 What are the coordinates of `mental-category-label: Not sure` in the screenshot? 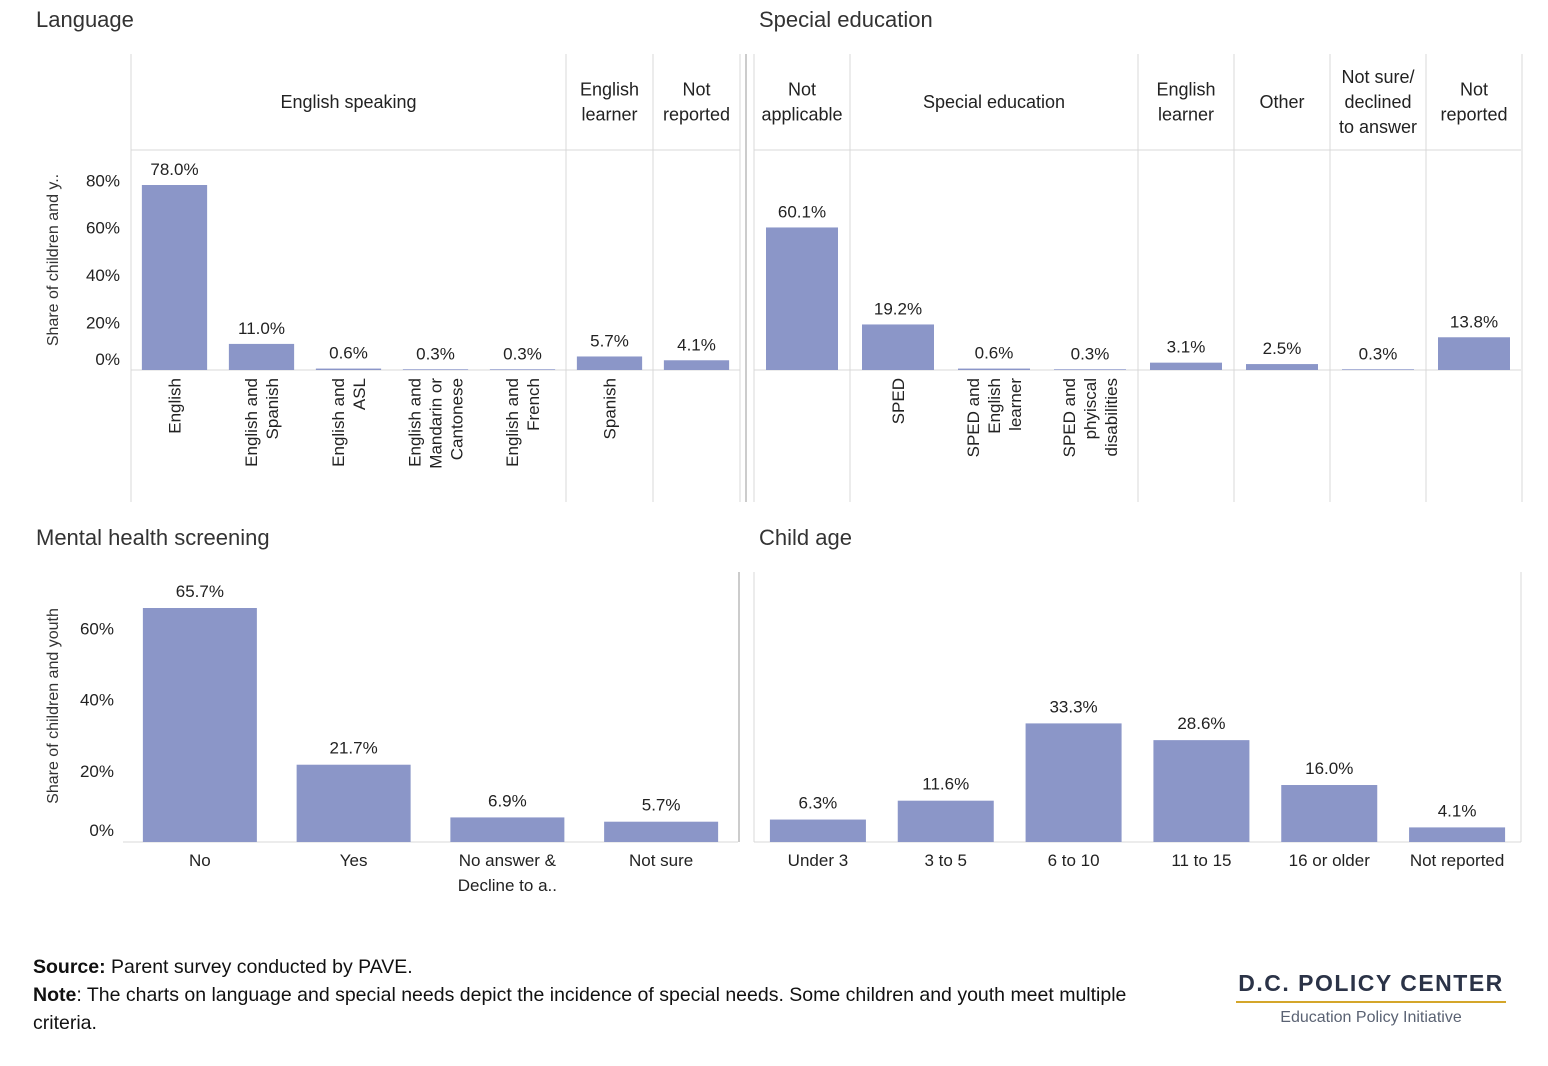 It's located at (661, 860).